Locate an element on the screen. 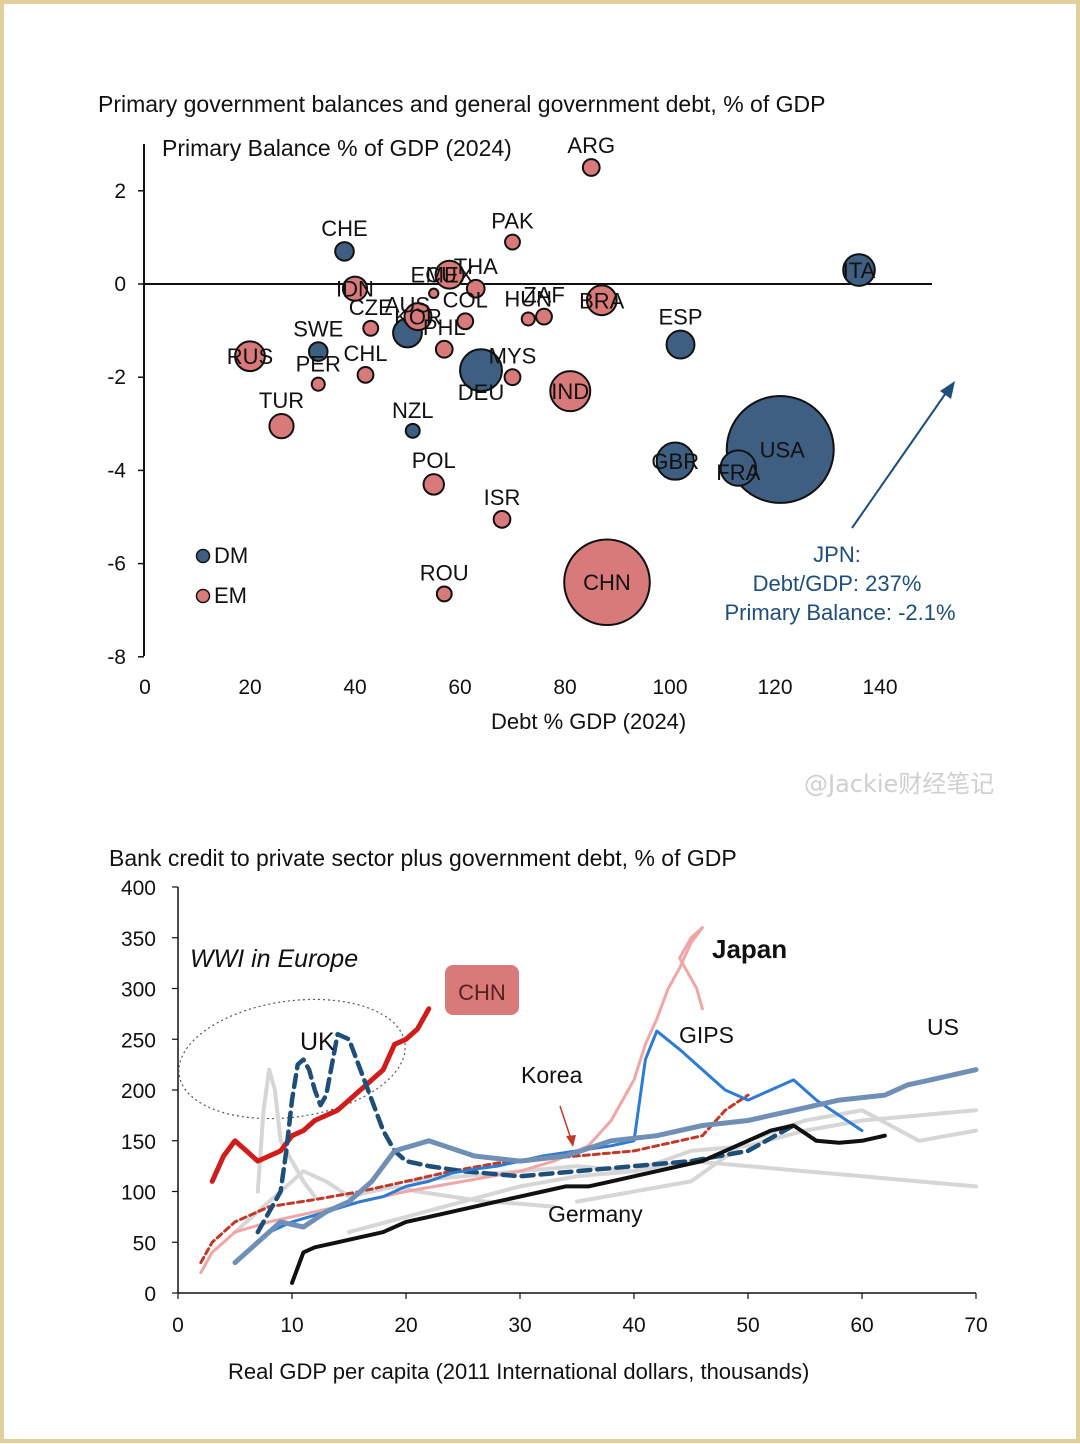 This screenshot has width=1080, height=1444. scatter-x-axis-label: Debt % GDP (2024) is located at coordinates (588, 721).